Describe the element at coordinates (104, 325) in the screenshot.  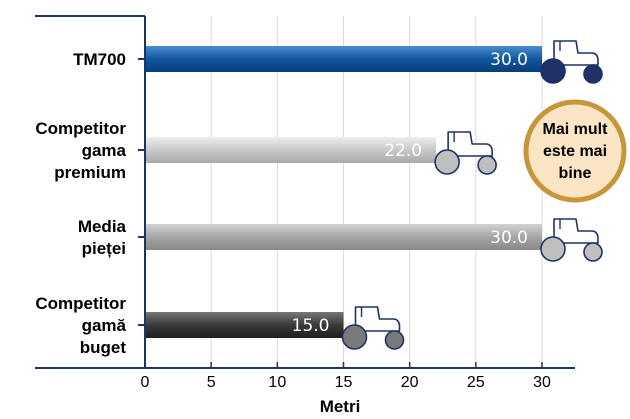
I see `category-label-line: gamă` at that location.